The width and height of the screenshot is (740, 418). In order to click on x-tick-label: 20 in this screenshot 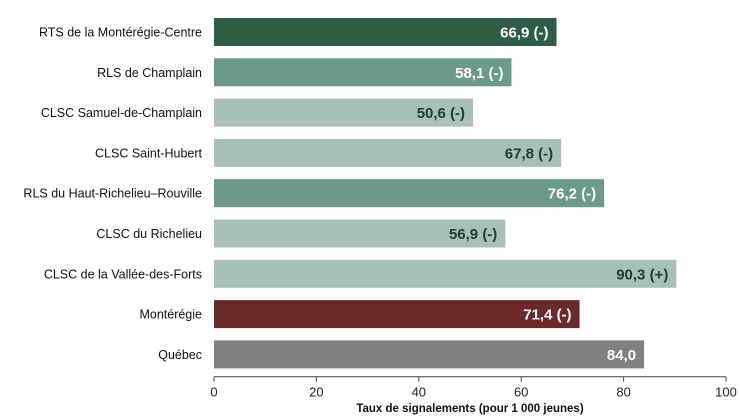, I will do `click(316, 392)`.